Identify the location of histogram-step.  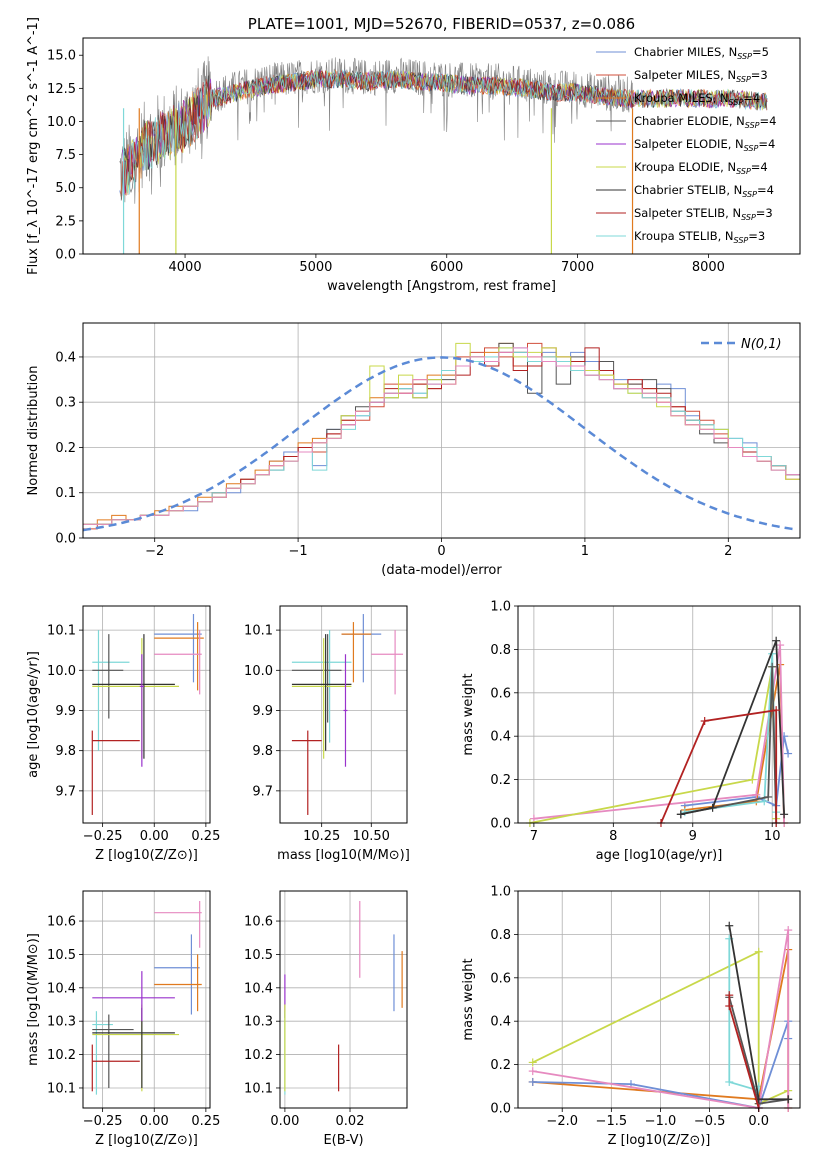
(441, 436).